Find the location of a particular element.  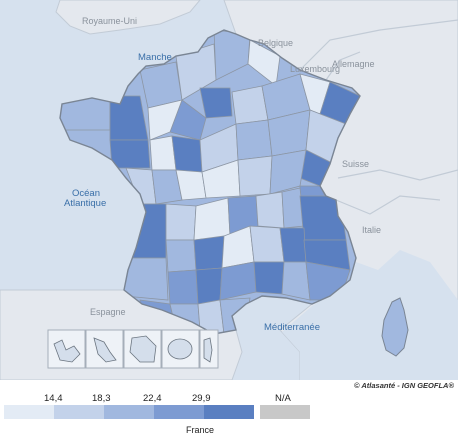

legend-tick-4: 29,9 is located at coordinates (201, 398).